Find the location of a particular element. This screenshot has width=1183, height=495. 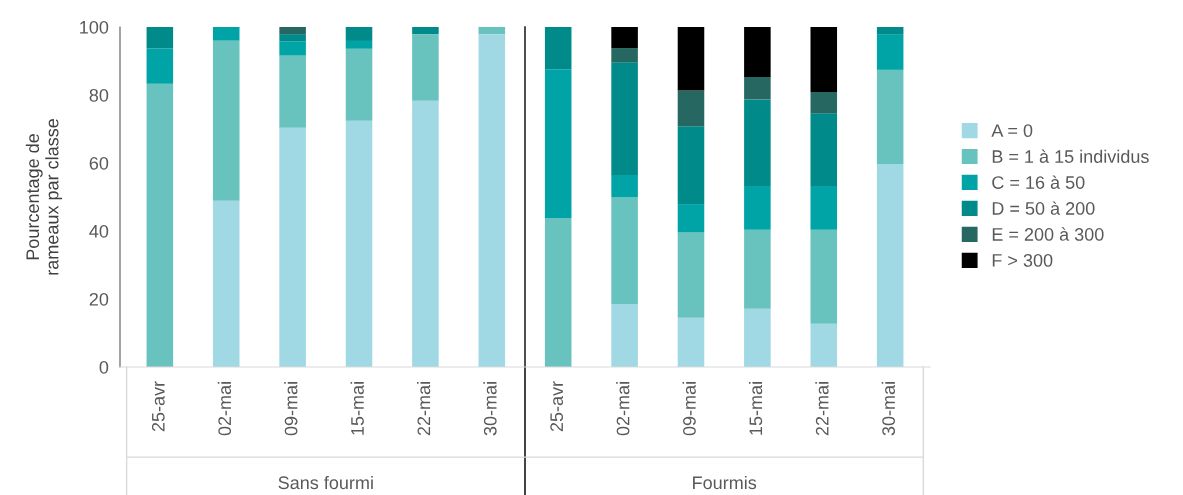

legend-label: C = 16 à 50 is located at coordinates (1038, 182).